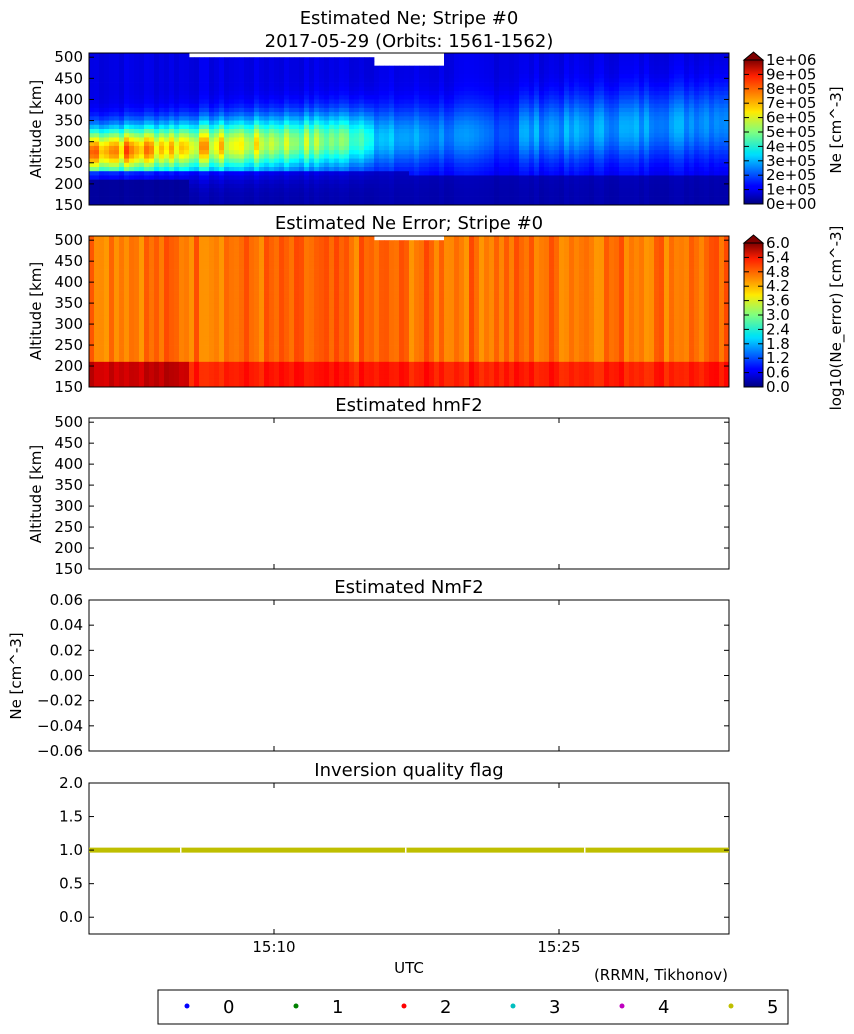 The image size is (854, 1034). I want to click on ne-y-tick-label: 300, so click(68, 142).